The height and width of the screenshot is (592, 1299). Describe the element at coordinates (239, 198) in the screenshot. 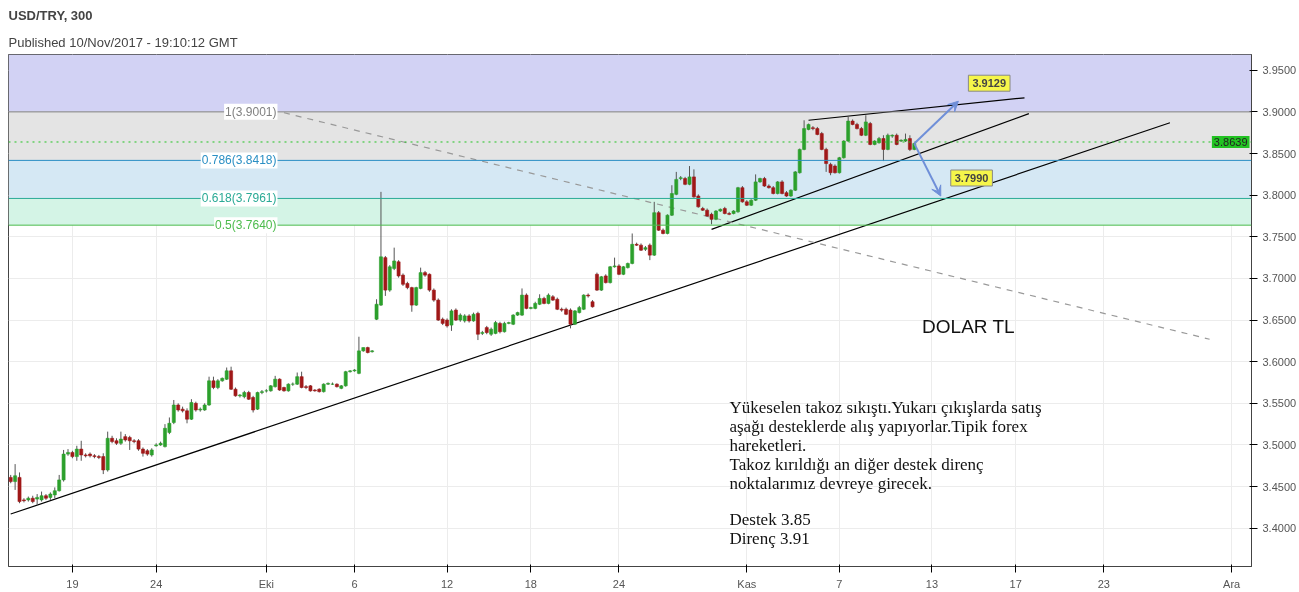

I see `ref-line-label: 0.618(3.7961)` at that location.